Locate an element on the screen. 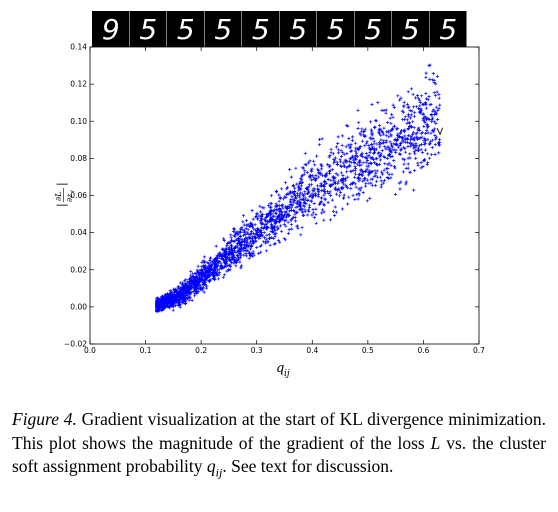 The width and height of the screenshot is (558, 512). x-axis-label: q ij is located at coordinates (283, 370).